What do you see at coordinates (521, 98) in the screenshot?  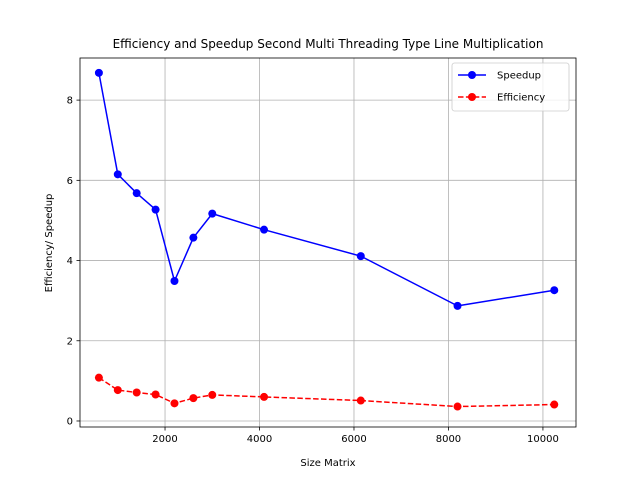 I see `legend-label: Efficiency` at bounding box center [521, 98].